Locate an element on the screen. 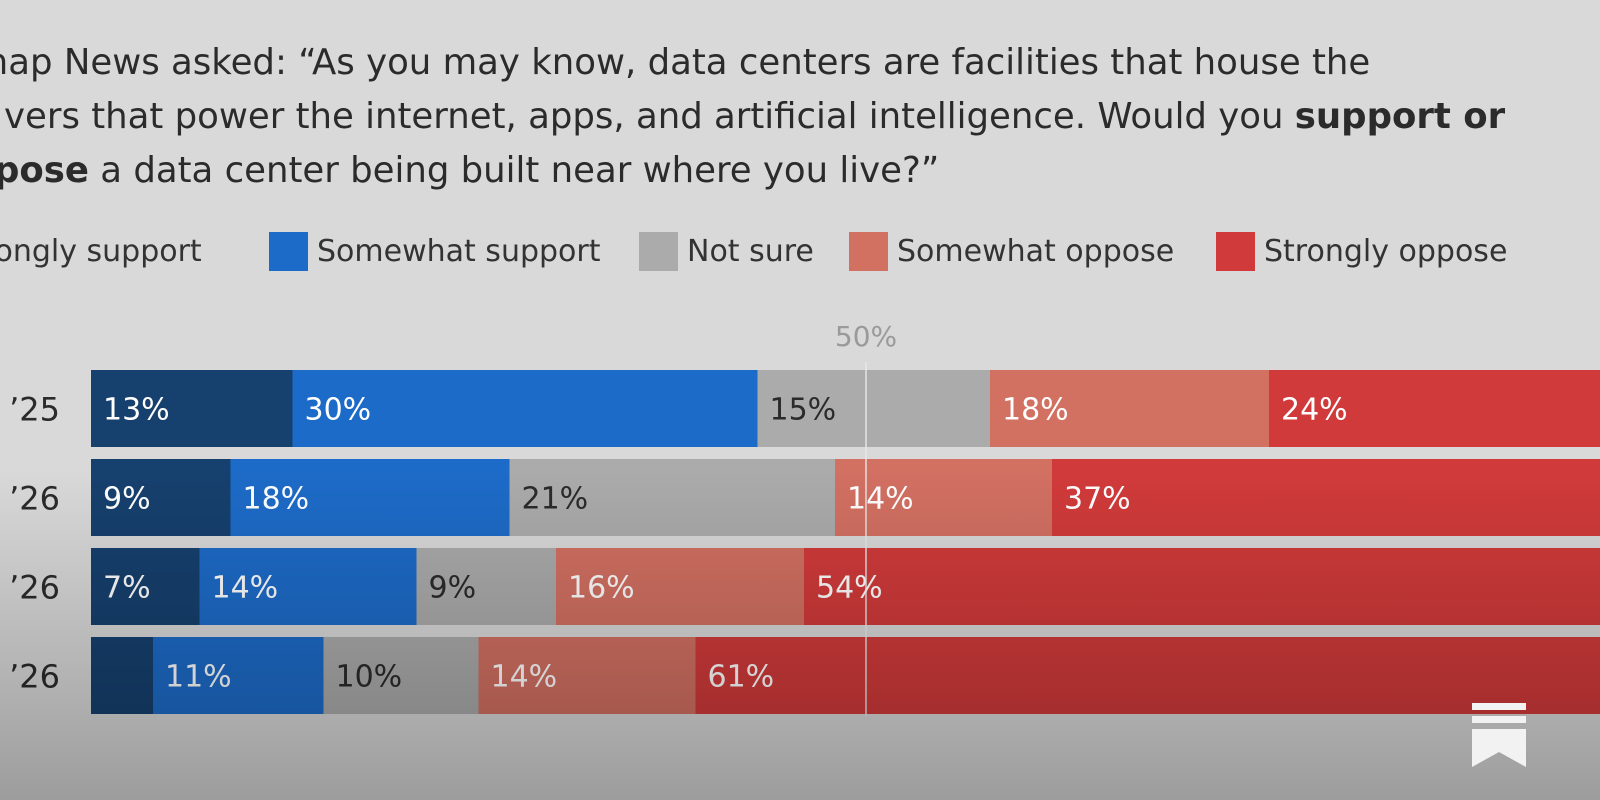  reference-line-layer: 50% is located at coordinates (866, 518).